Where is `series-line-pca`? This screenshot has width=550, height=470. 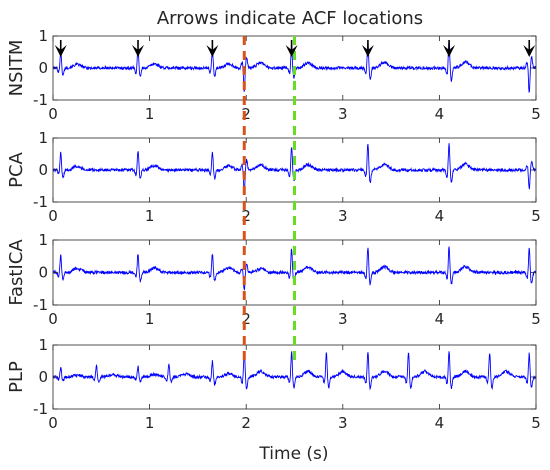
series-line-pca is located at coordinates (294, 168).